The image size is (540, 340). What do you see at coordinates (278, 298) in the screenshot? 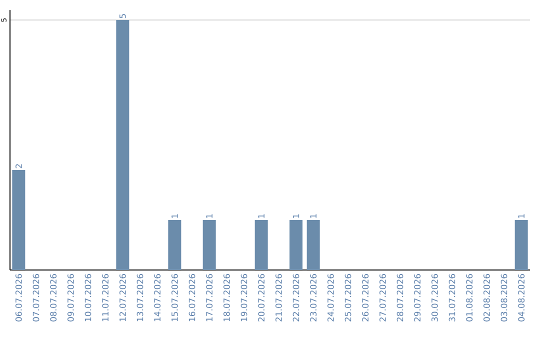
I see `x-tick-label: 21.07.2026` at bounding box center [278, 298].